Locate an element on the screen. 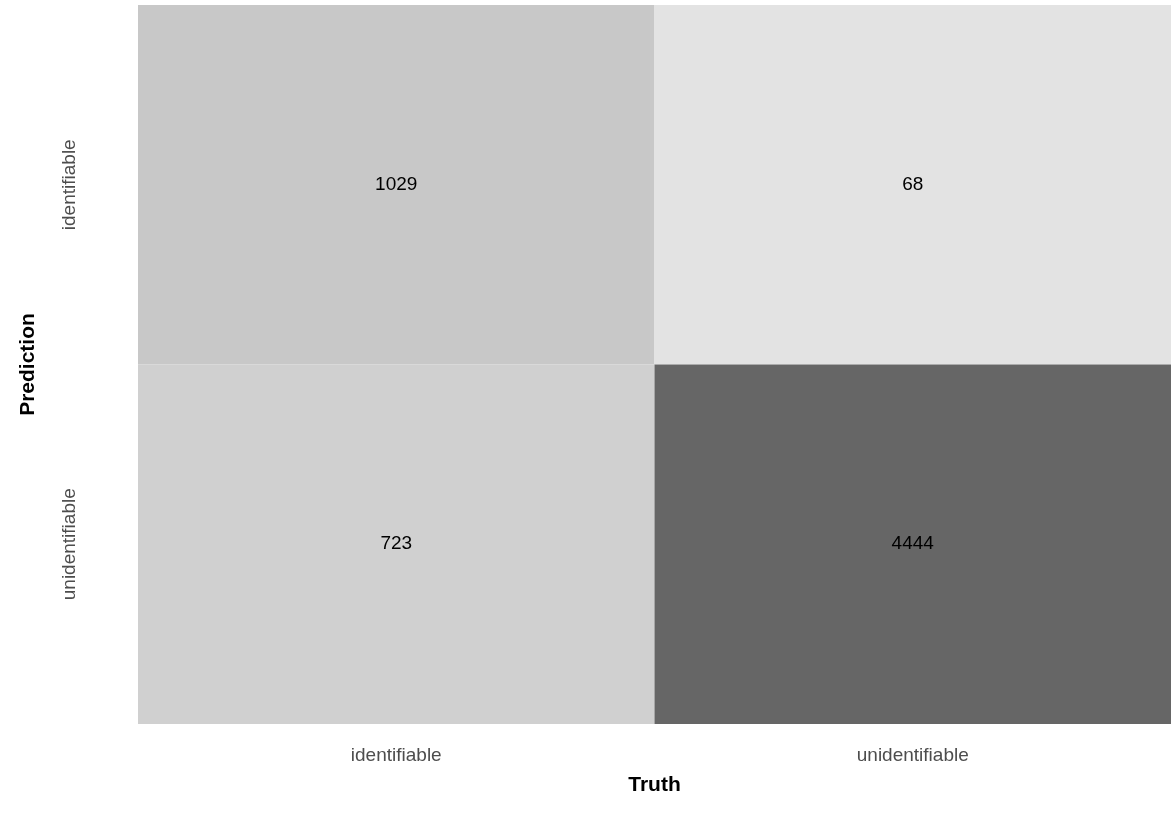  data-label: 723 is located at coordinates (396, 543).